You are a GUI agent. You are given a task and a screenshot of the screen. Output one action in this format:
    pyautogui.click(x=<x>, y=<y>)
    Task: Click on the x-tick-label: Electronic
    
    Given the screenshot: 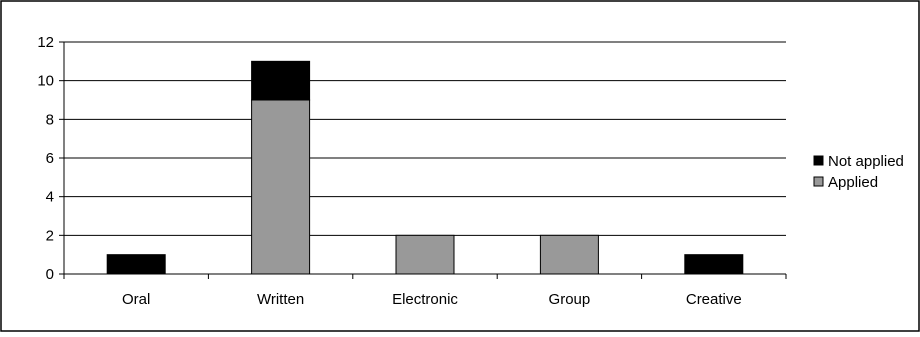 What is the action you would take?
    pyautogui.click(x=425, y=299)
    